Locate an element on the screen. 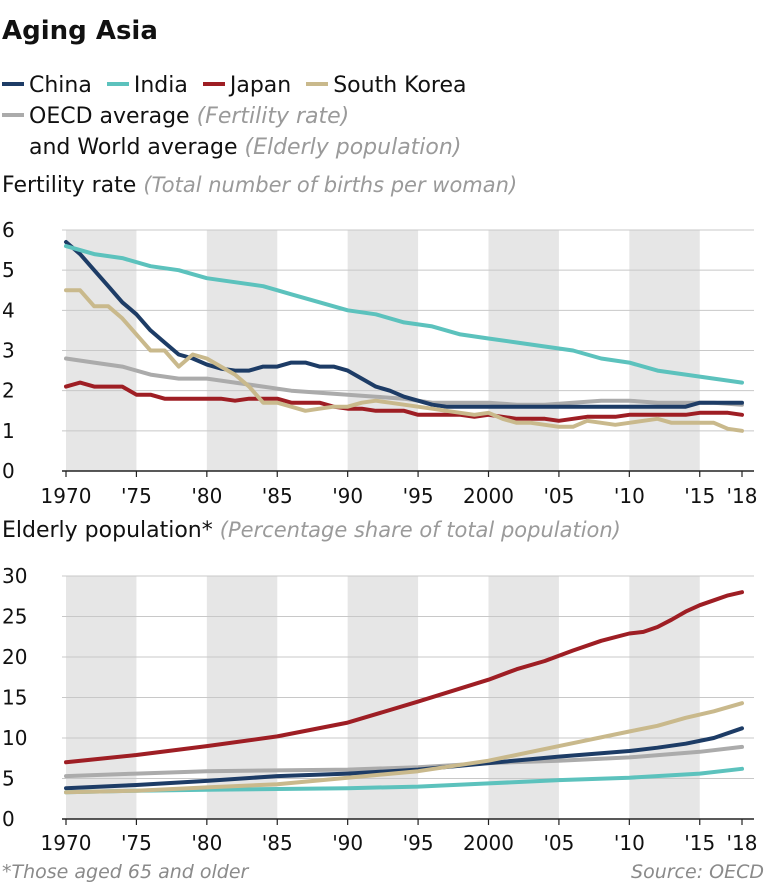 The width and height of the screenshot is (770, 894). legend-item-japan: Japan is located at coordinates (247, 85).